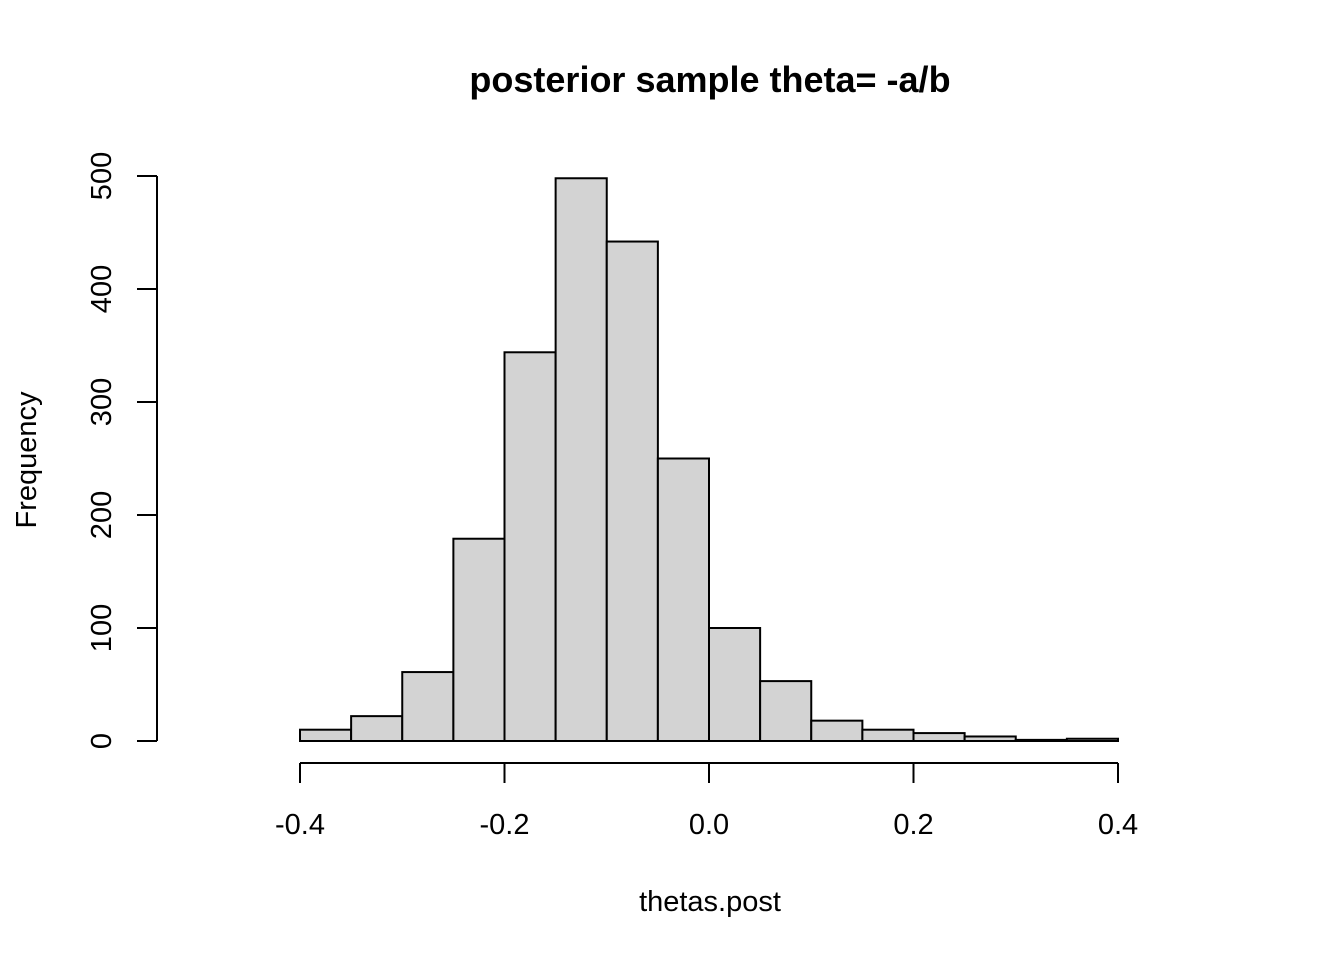  I want to click on x-axis-label: thetas.post, so click(710, 902).